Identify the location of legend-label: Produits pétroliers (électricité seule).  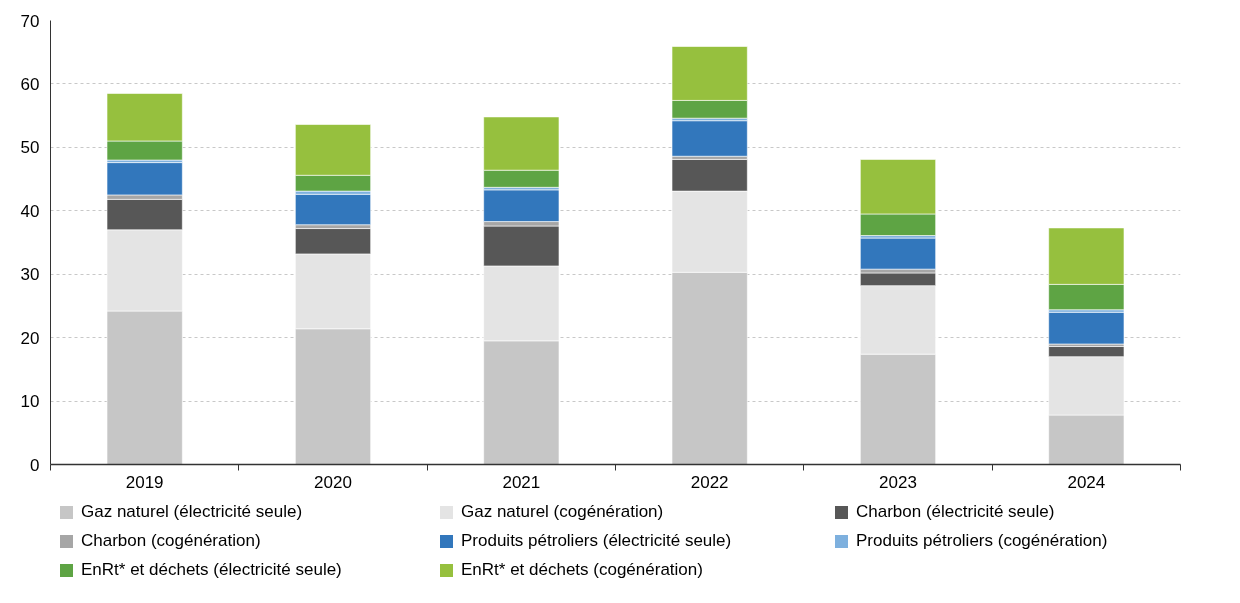
(596, 541).